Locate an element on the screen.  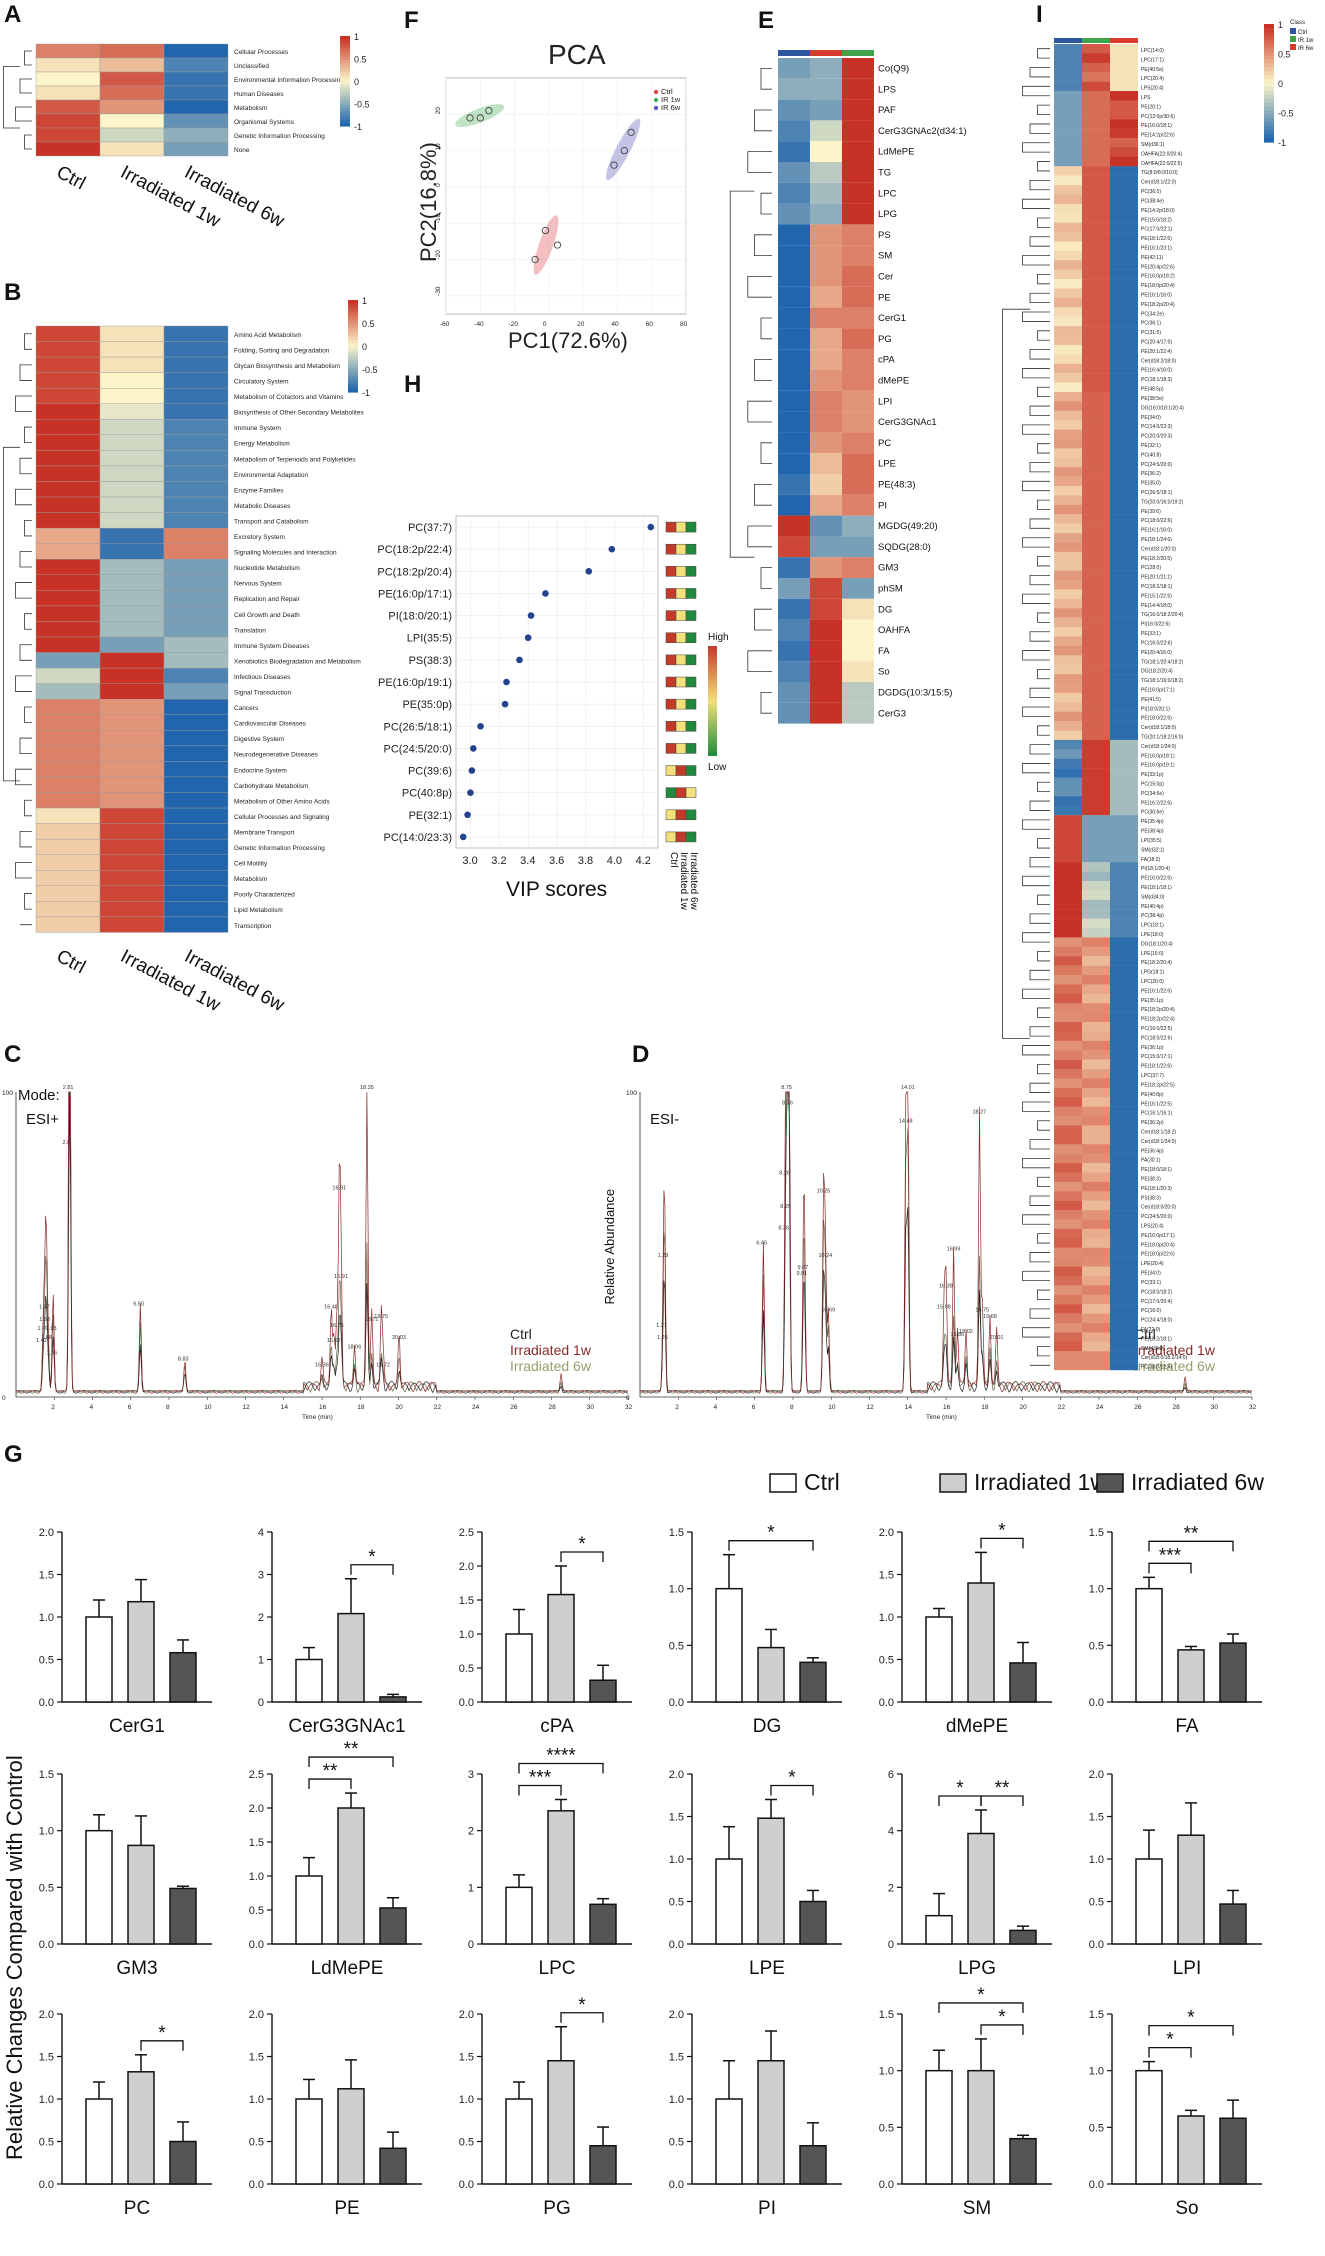
heatmap-row-label: Circulatory System is located at coordinates (261, 382).